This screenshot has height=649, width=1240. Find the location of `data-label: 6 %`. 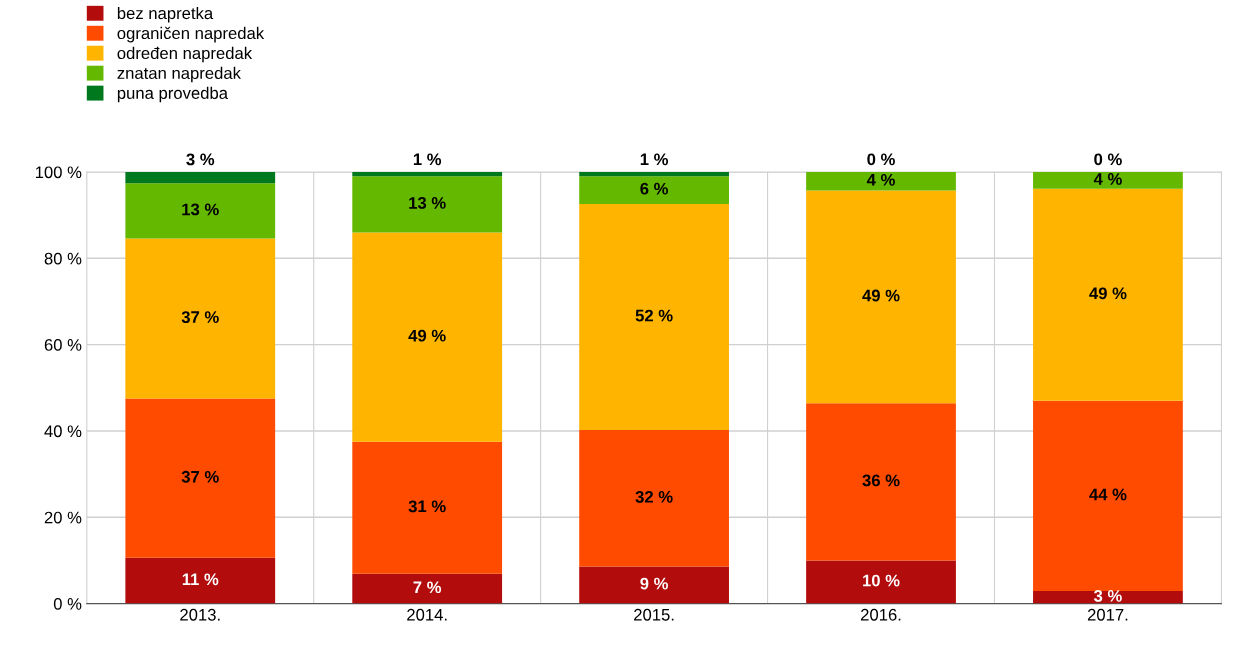

data-label: 6 % is located at coordinates (654, 188).